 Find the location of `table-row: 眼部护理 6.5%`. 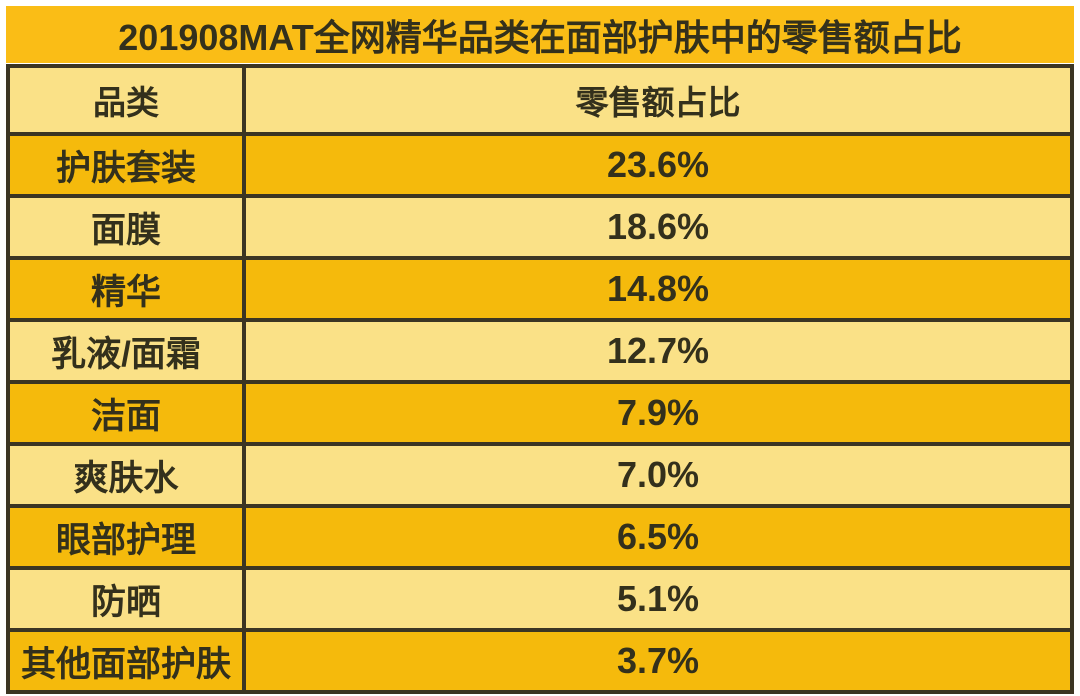

table-row: 眼部护理 6.5% is located at coordinates (540, 537).